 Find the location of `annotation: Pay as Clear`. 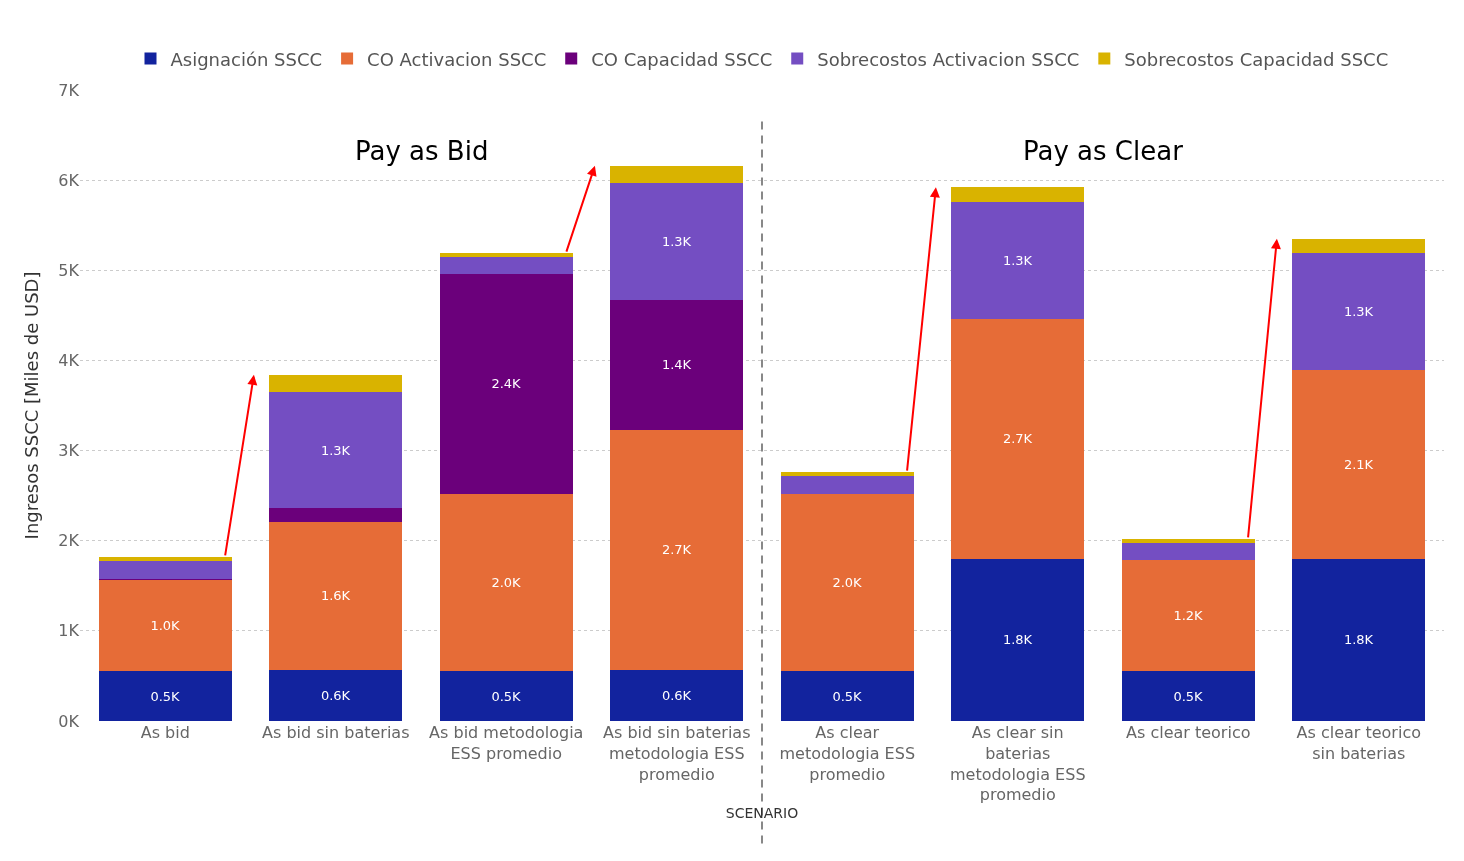

annotation: Pay as Clear is located at coordinates (1103, 151).